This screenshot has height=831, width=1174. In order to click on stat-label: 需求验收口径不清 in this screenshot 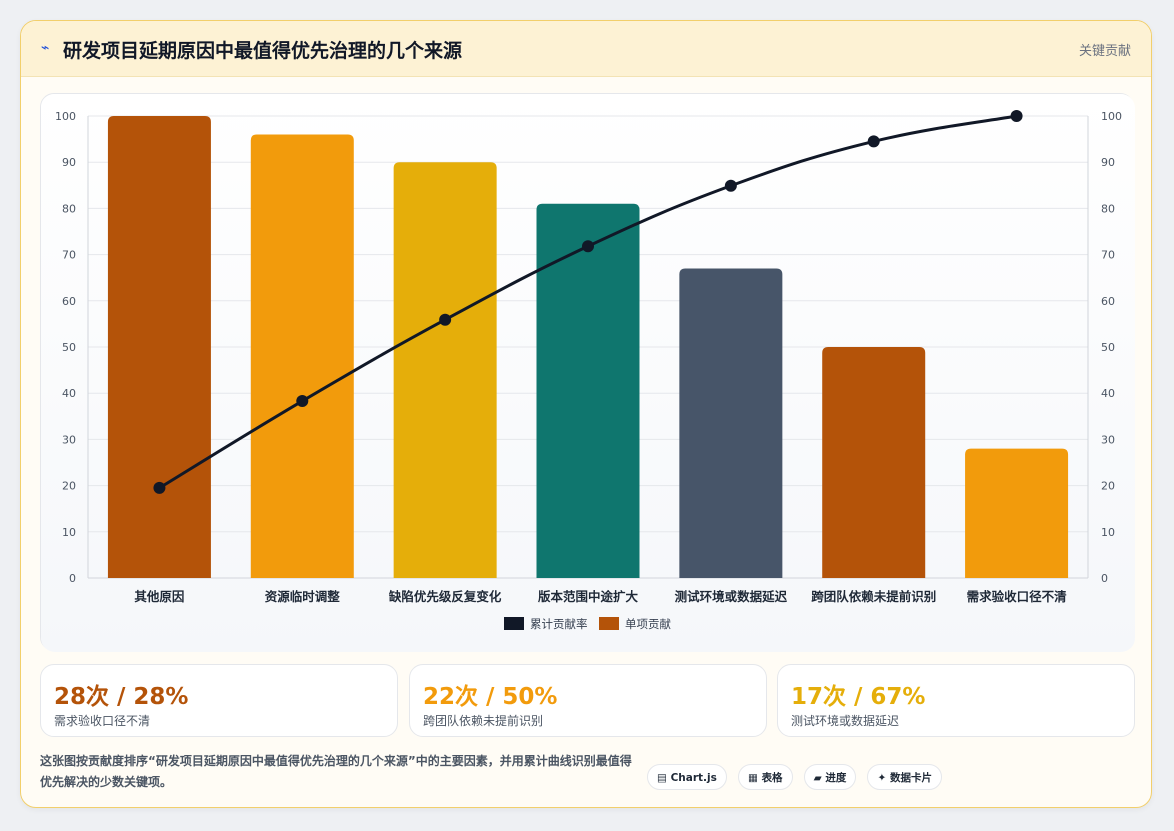, I will do `click(102, 721)`.